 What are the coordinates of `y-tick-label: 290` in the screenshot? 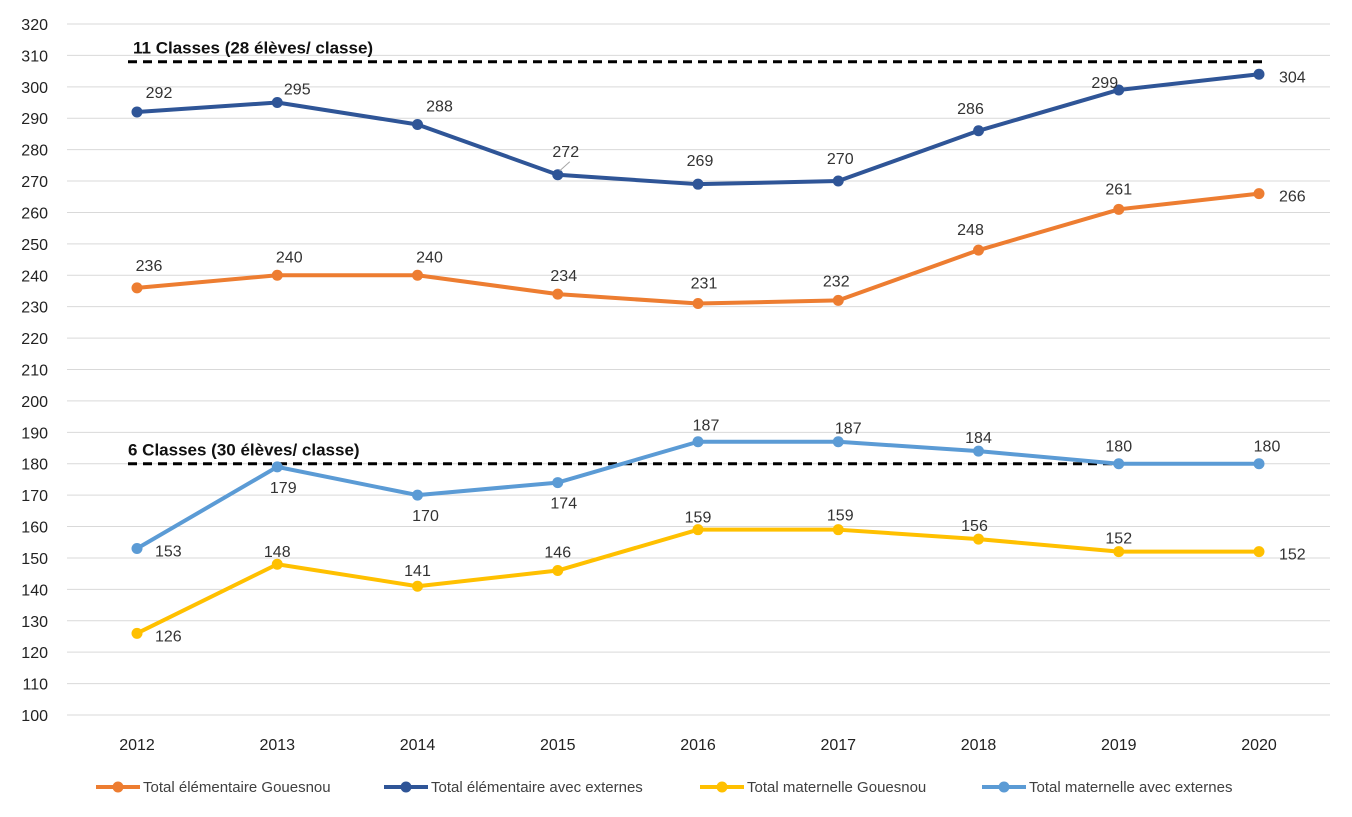 It's located at (34, 119).